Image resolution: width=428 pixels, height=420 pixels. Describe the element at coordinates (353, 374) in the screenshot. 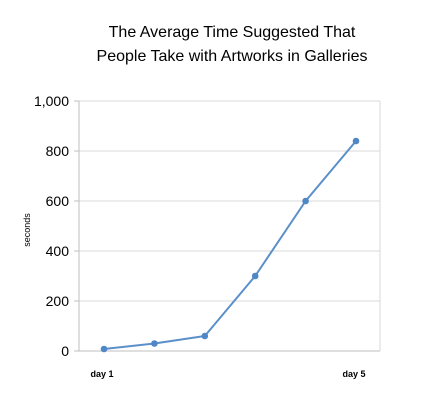

I see `x-tick-label: day 5` at that location.